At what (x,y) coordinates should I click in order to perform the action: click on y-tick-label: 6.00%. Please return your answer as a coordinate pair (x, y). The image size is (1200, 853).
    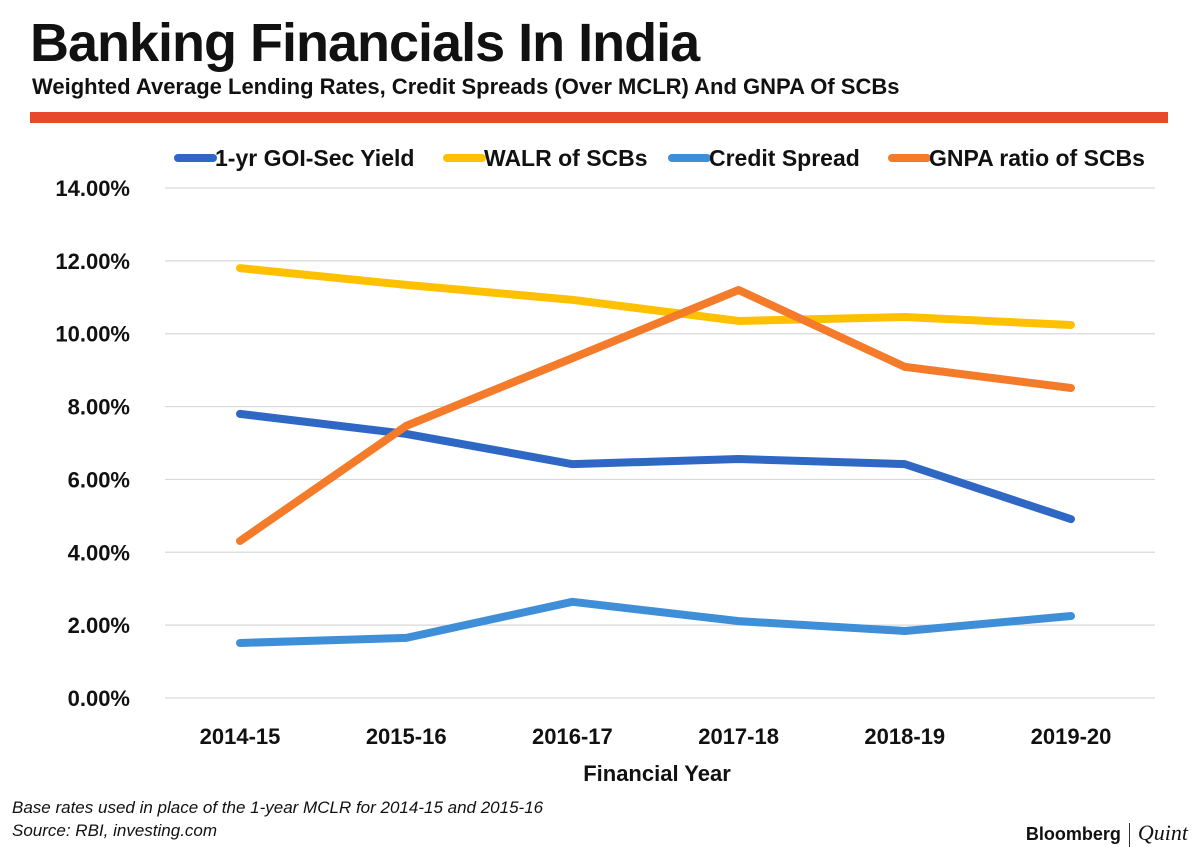
    Looking at the image, I should click on (99, 479).